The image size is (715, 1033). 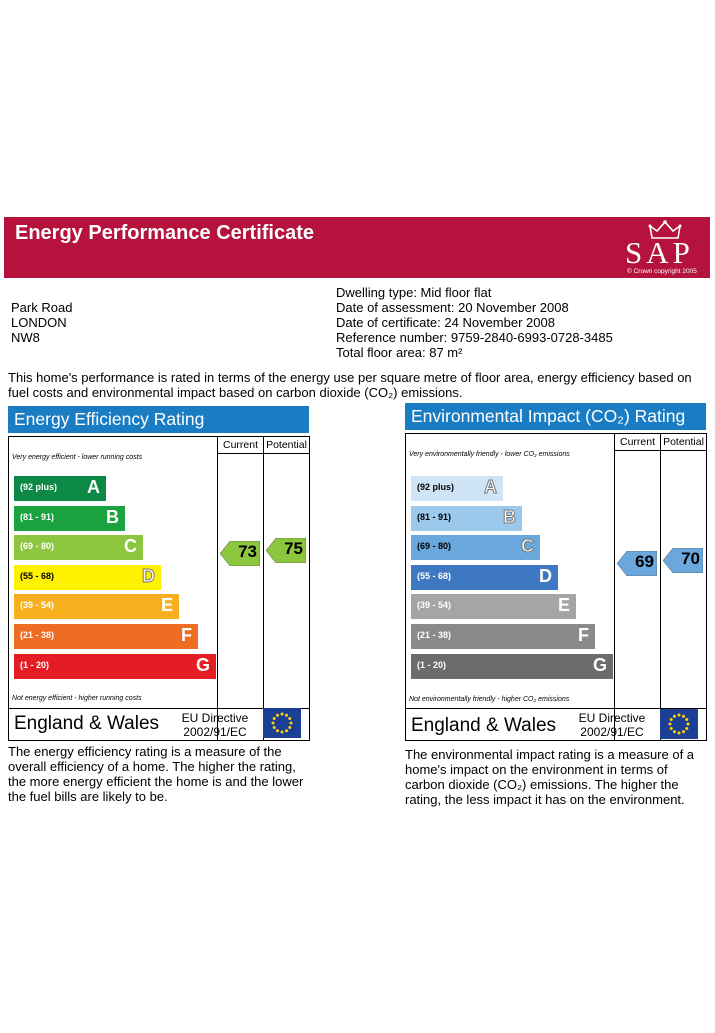 I want to click on page-title: Energy Performance Certificate, so click(x=165, y=233).